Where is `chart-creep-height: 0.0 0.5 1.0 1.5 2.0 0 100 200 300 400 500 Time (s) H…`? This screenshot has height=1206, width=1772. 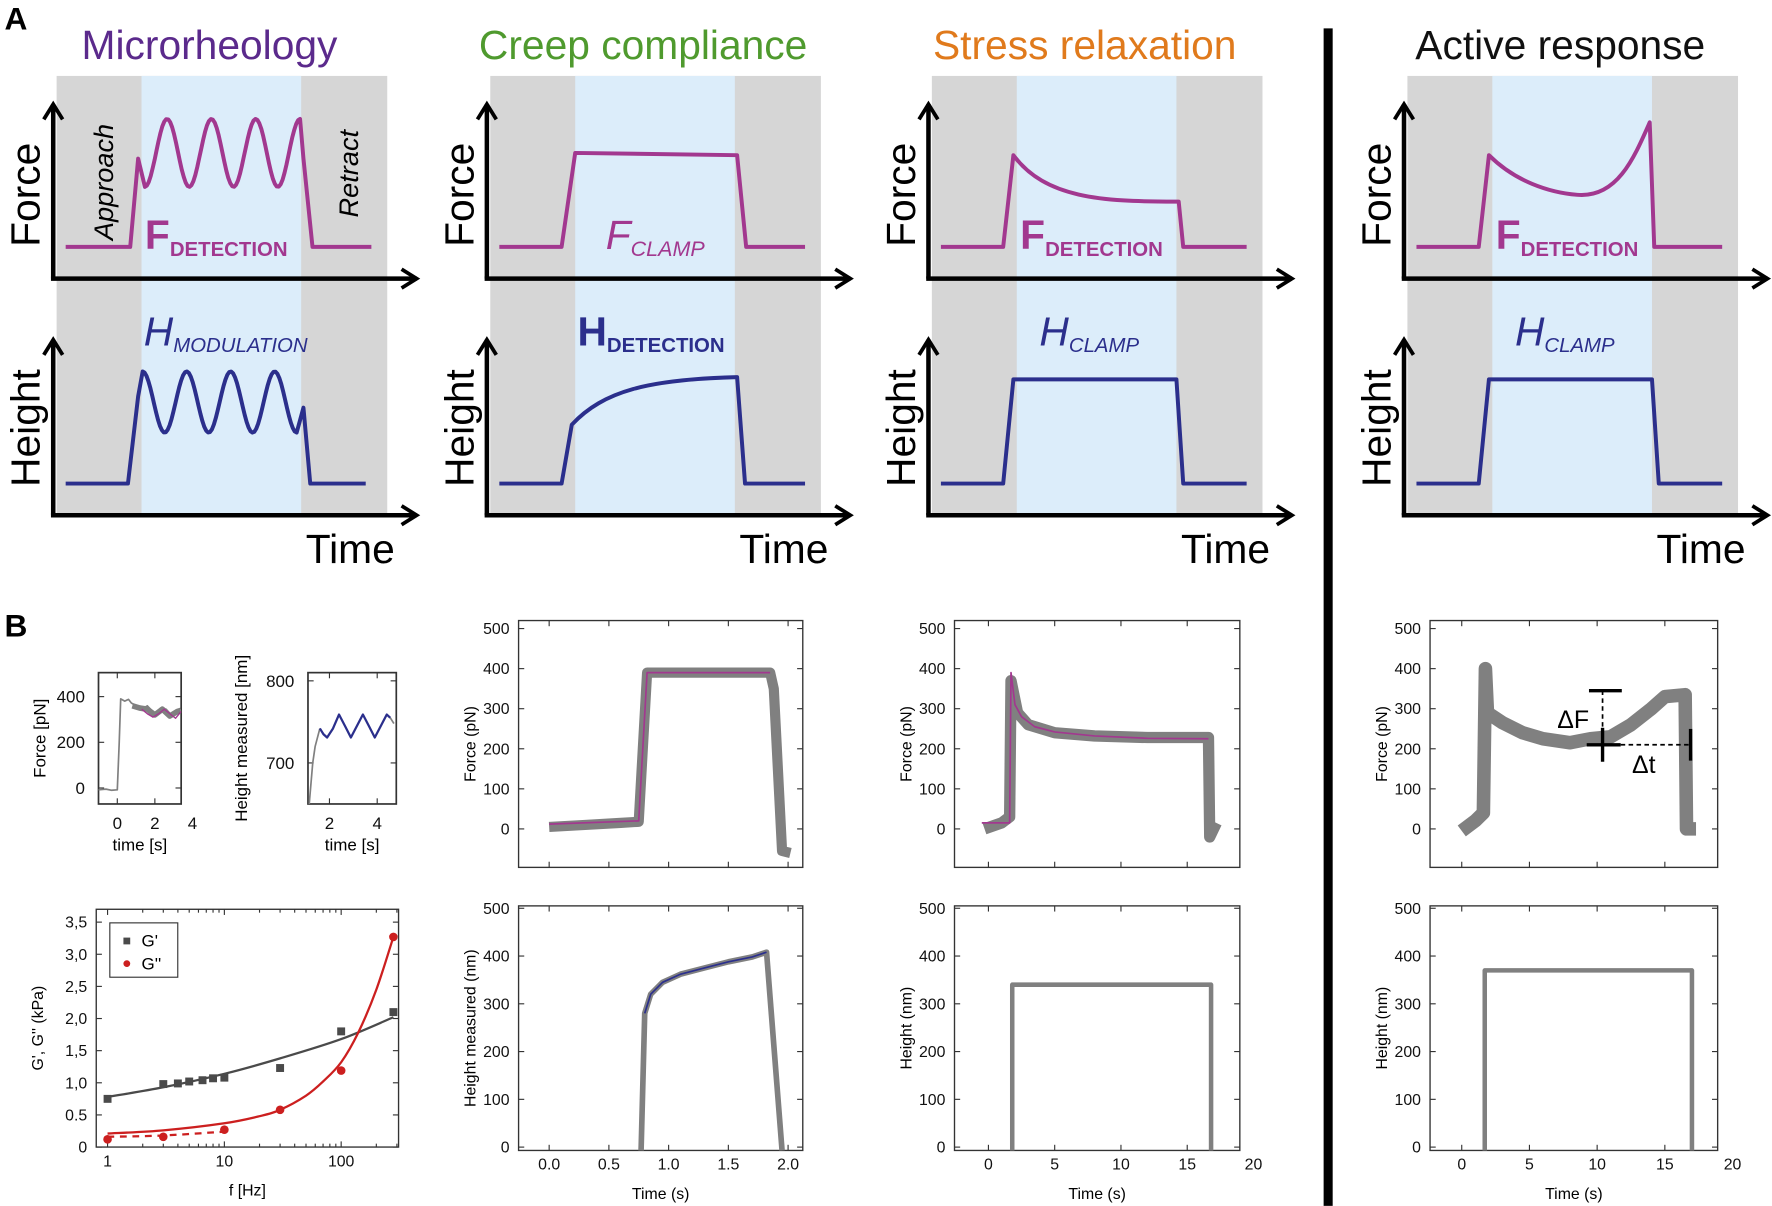
chart-creep-height: 0.0 0.5 1.0 1.5 2.0 0 100 200 300 400 500 Time (s) H… is located at coordinates (633, 1052).